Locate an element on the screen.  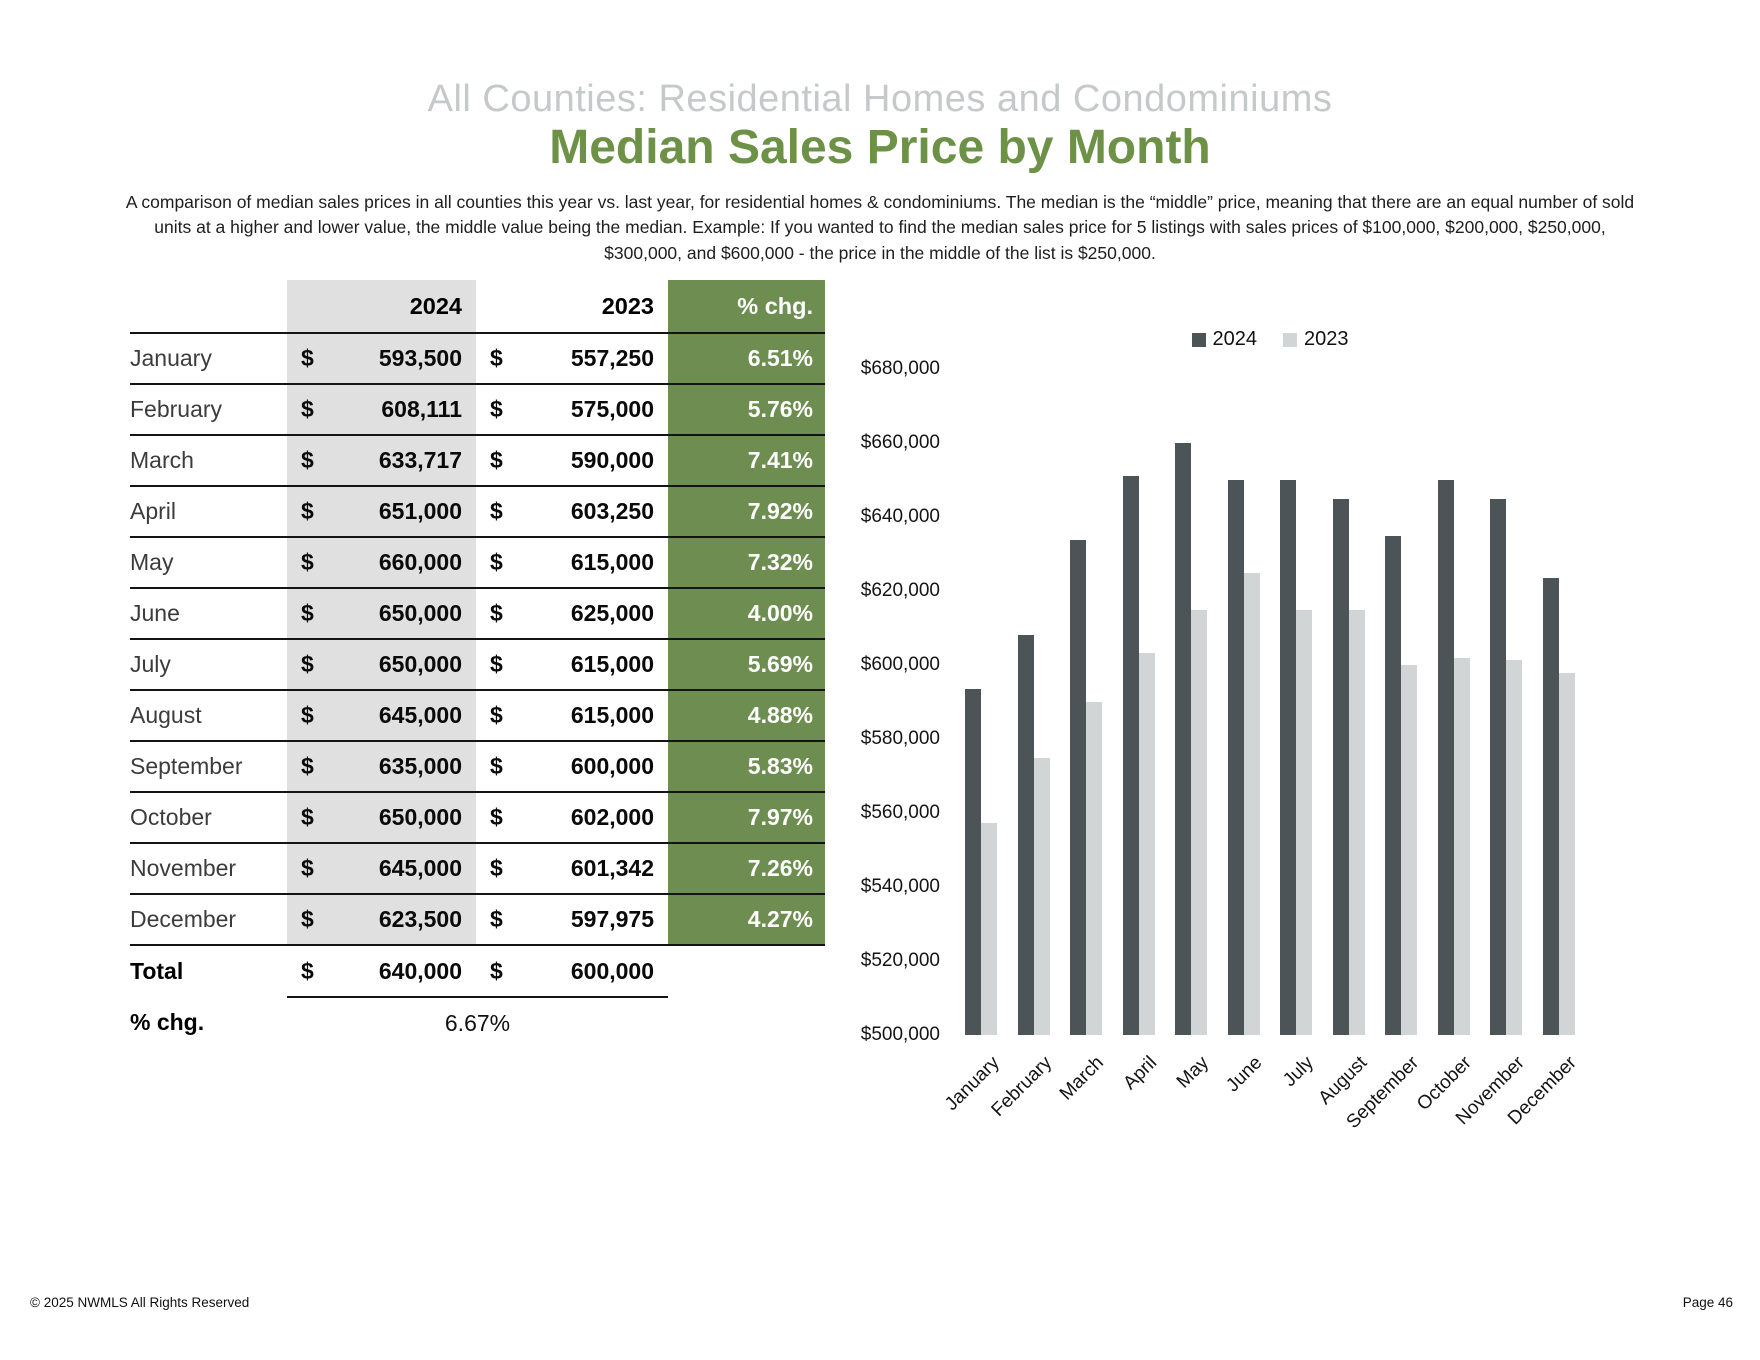
bar-2023-April is located at coordinates (1146, 843).